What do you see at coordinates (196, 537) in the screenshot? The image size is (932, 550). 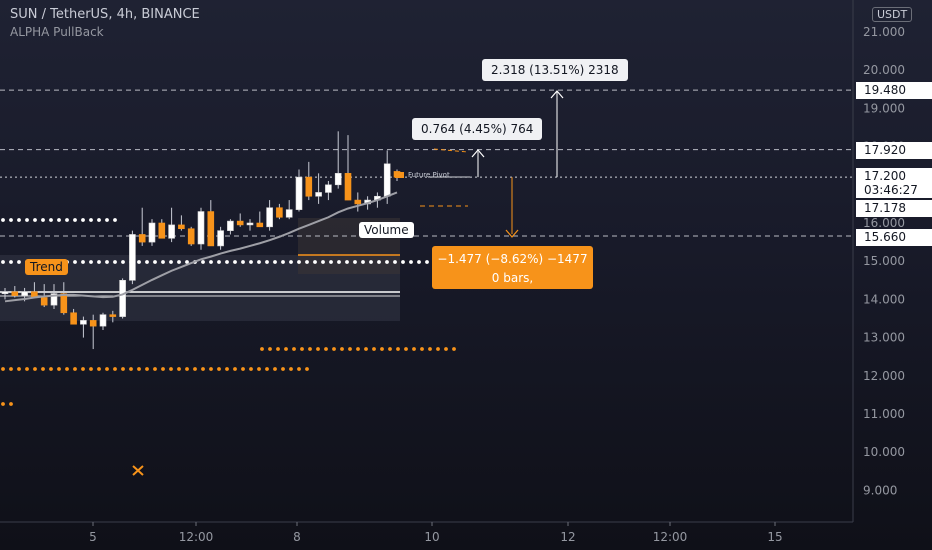 I see `time-tick: 12:00` at bounding box center [196, 537].